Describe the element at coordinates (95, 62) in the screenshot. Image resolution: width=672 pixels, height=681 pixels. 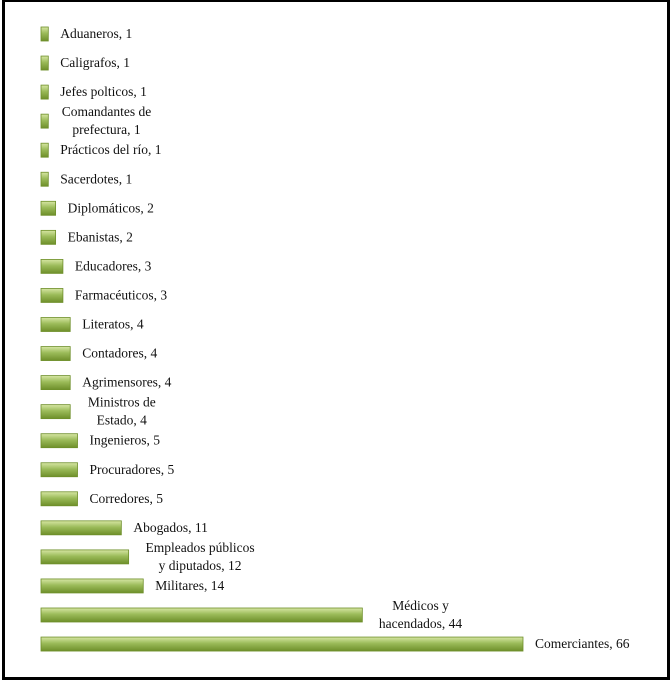
I see `data-label-1: Caligrafos, 1` at that location.